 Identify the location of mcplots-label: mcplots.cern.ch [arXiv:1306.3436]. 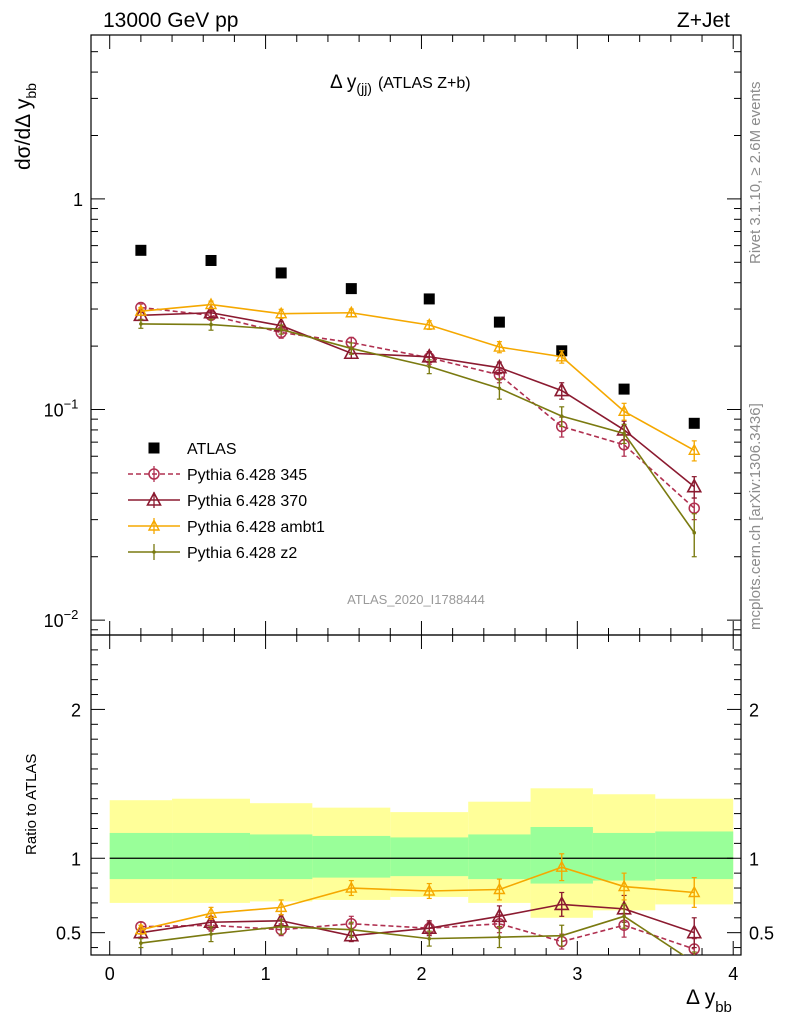
(755, 516).